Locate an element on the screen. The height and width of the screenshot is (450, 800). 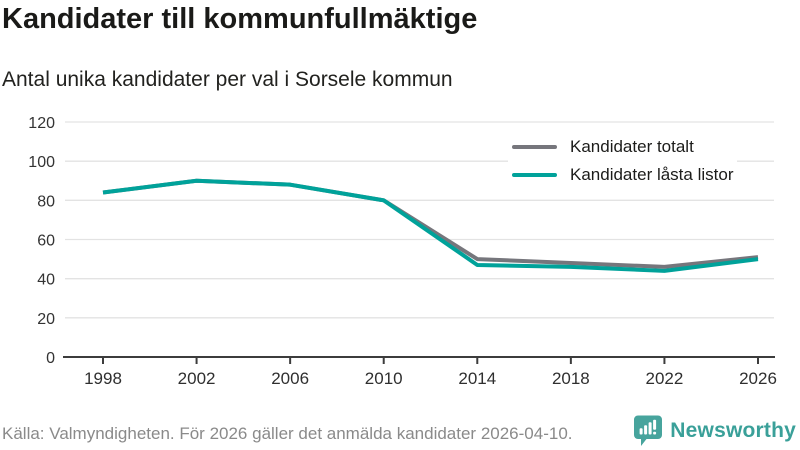
svg-text: 2018 is located at coordinates (571, 378).